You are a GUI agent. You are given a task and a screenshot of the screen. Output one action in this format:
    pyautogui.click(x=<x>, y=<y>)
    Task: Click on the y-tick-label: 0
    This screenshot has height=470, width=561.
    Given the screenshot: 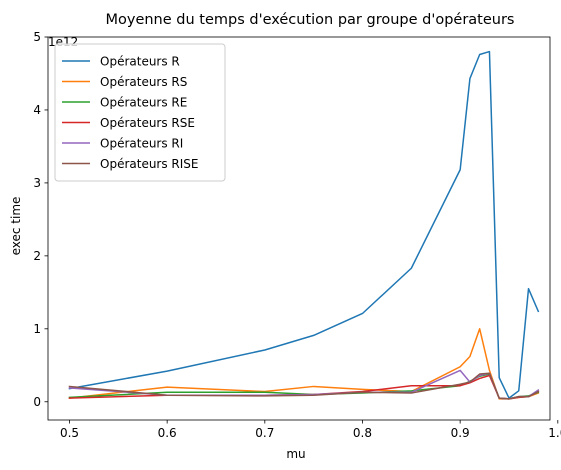 What is the action you would take?
    pyautogui.click(x=37, y=402)
    